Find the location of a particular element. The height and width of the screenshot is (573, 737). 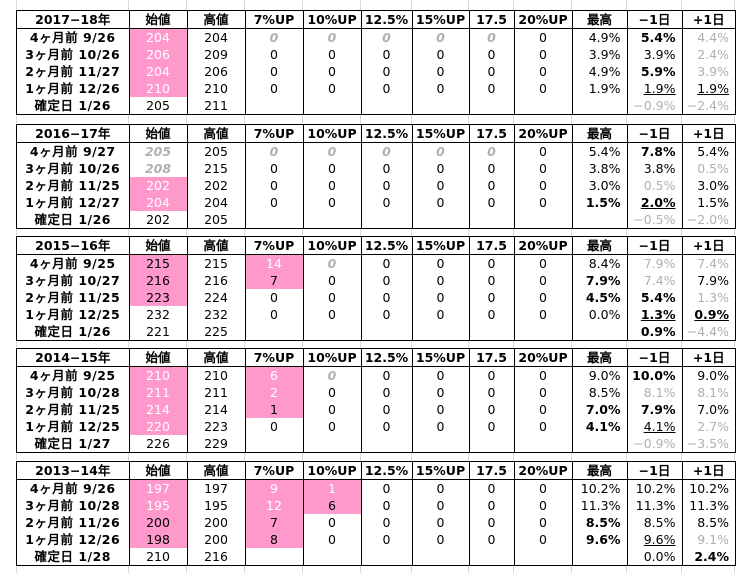

table-cell: 3.9% is located at coordinates (713, 71).